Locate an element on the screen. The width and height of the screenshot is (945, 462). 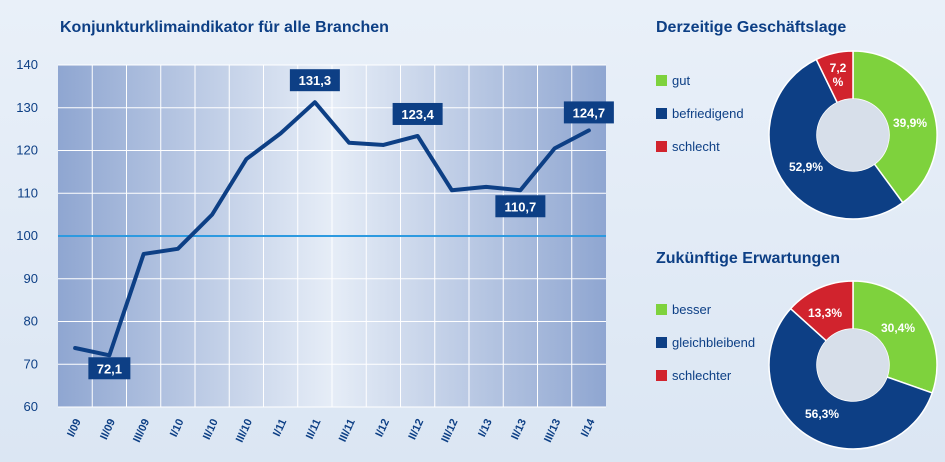
y-tick-label: 130 is located at coordinates (27, 107).